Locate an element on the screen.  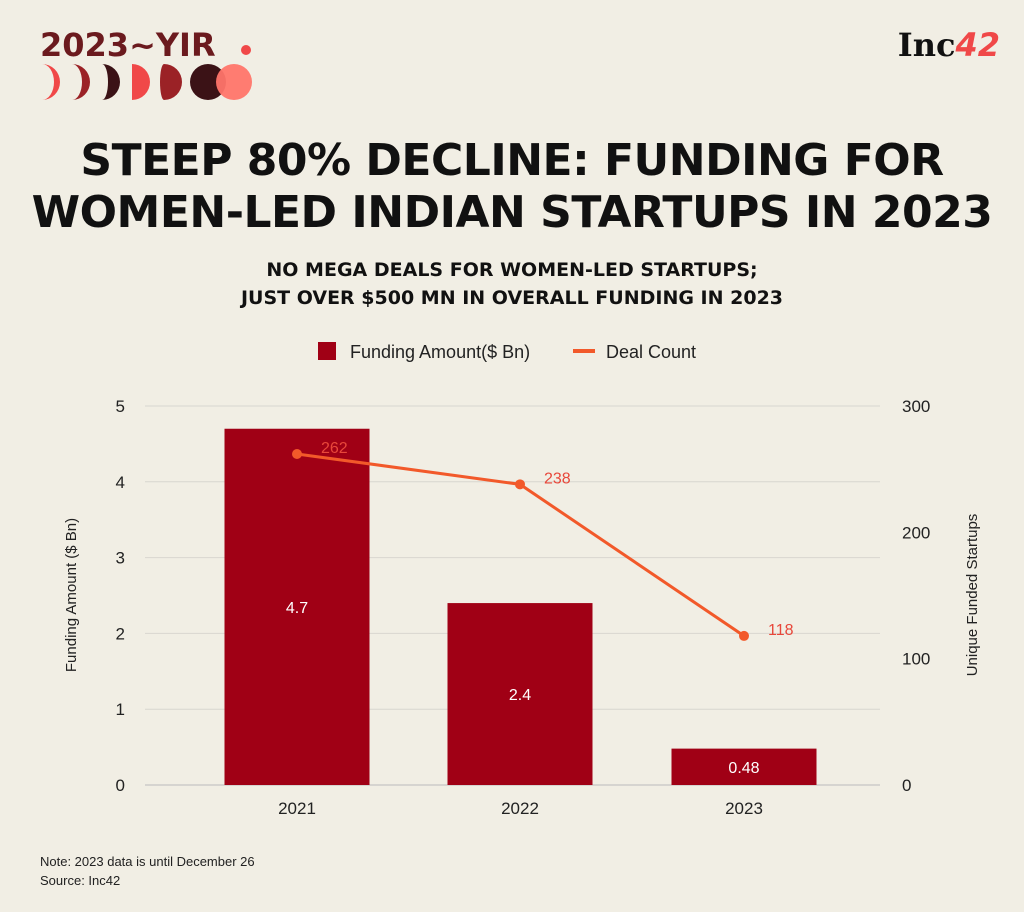
x-tick-label: 2022 is located at coordinates (520, 808).